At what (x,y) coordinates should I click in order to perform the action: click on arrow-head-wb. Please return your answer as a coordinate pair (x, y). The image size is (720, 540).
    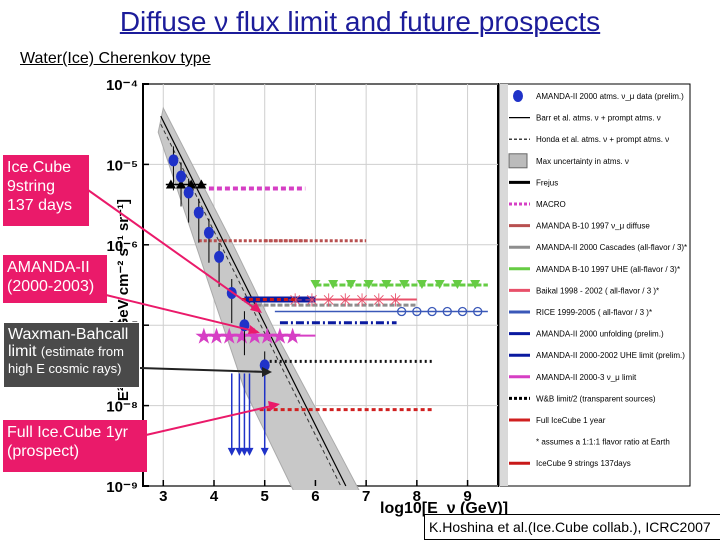
    Looking at the image, I should click on (267, 372).